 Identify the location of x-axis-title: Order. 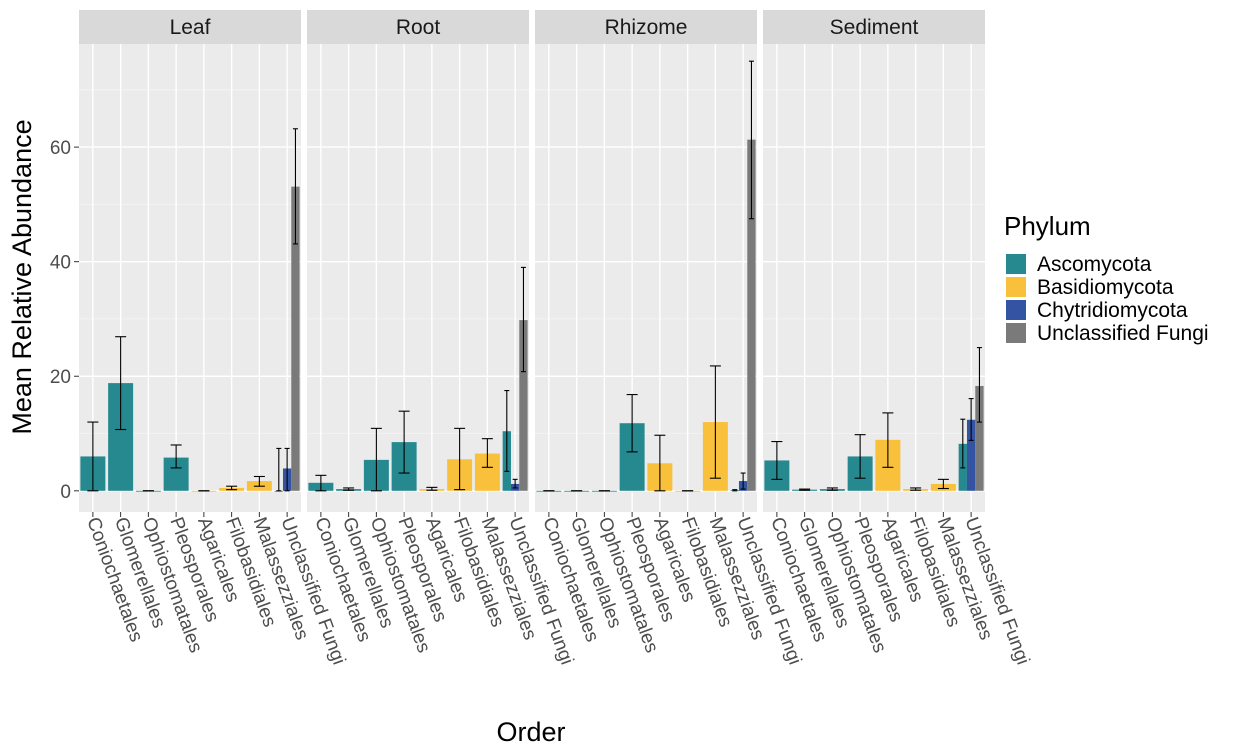
(530, 732).